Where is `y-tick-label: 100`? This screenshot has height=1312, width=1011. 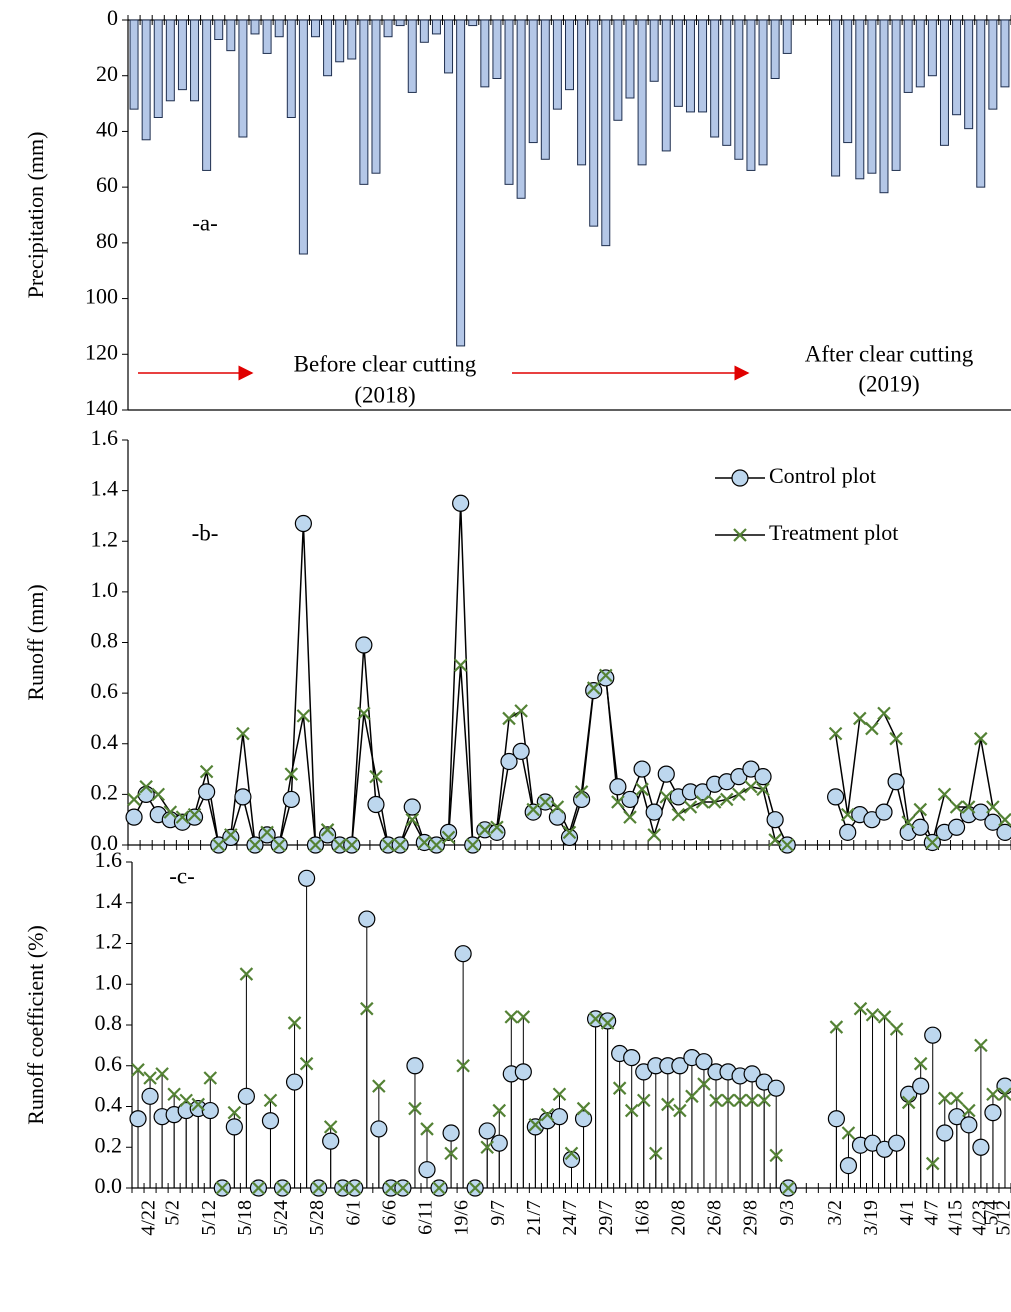 y-tick-label: 100 is located at coordinates (101, 296).